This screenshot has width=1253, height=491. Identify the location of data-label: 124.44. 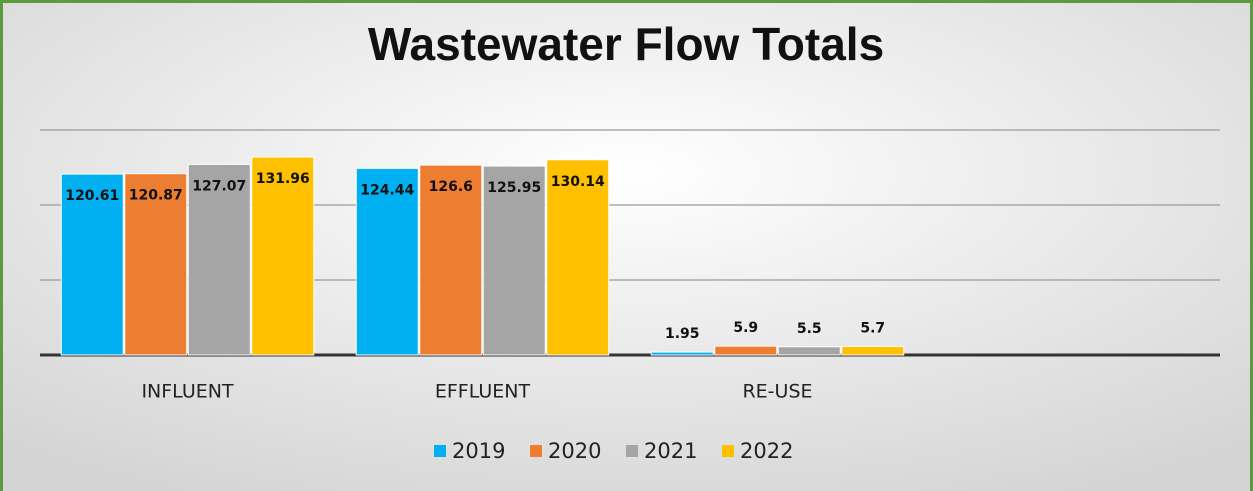
(387, 190).